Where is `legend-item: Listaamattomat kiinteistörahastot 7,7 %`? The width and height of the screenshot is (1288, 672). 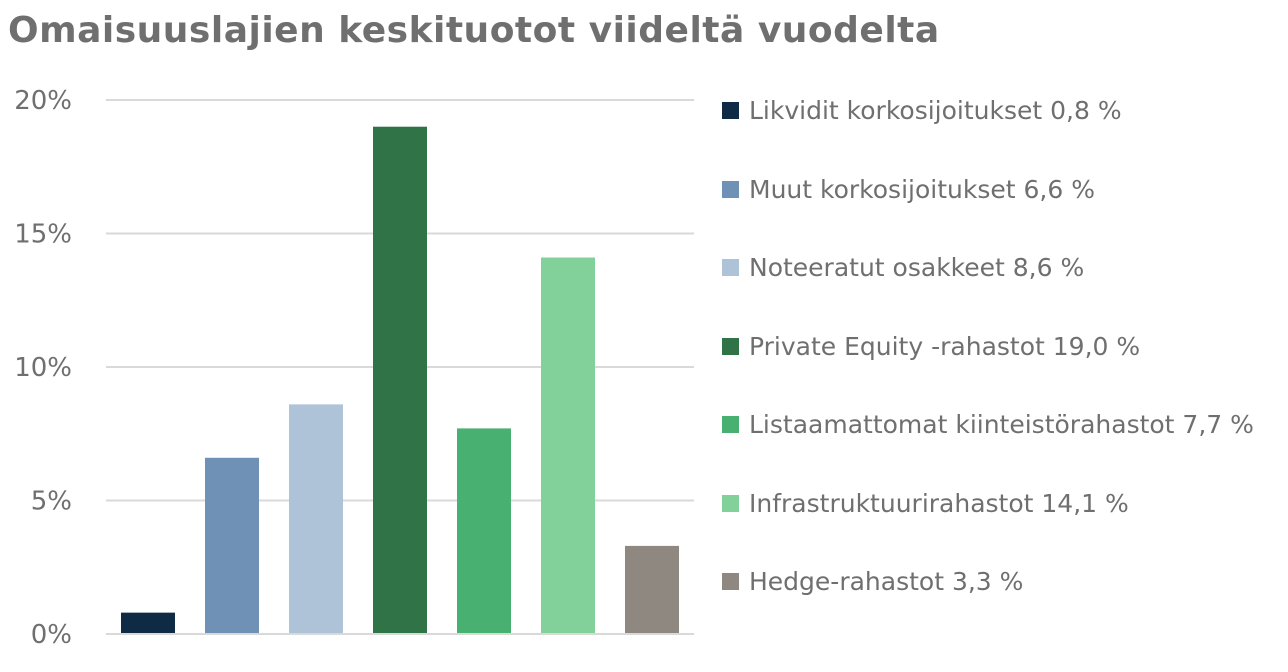
legend-item: Listaamattomat kiinteistörahastot 7,7 % is located at coordinates (988, 424).